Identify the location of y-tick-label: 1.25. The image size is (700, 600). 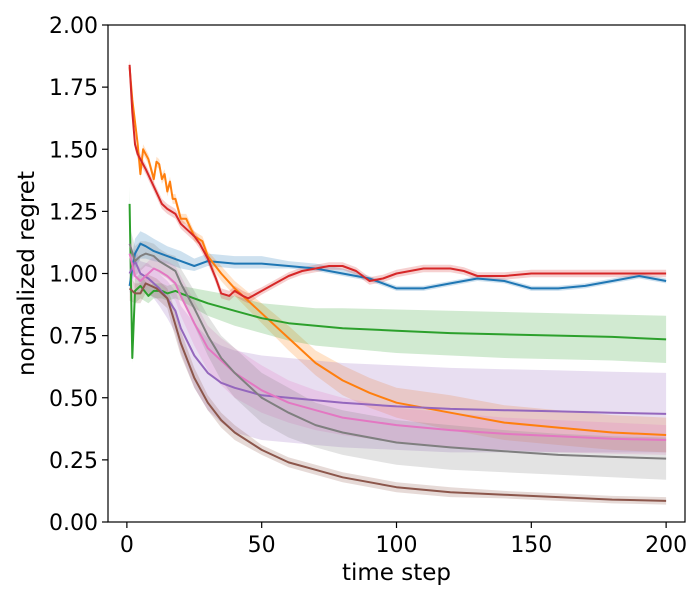
(73, 212).